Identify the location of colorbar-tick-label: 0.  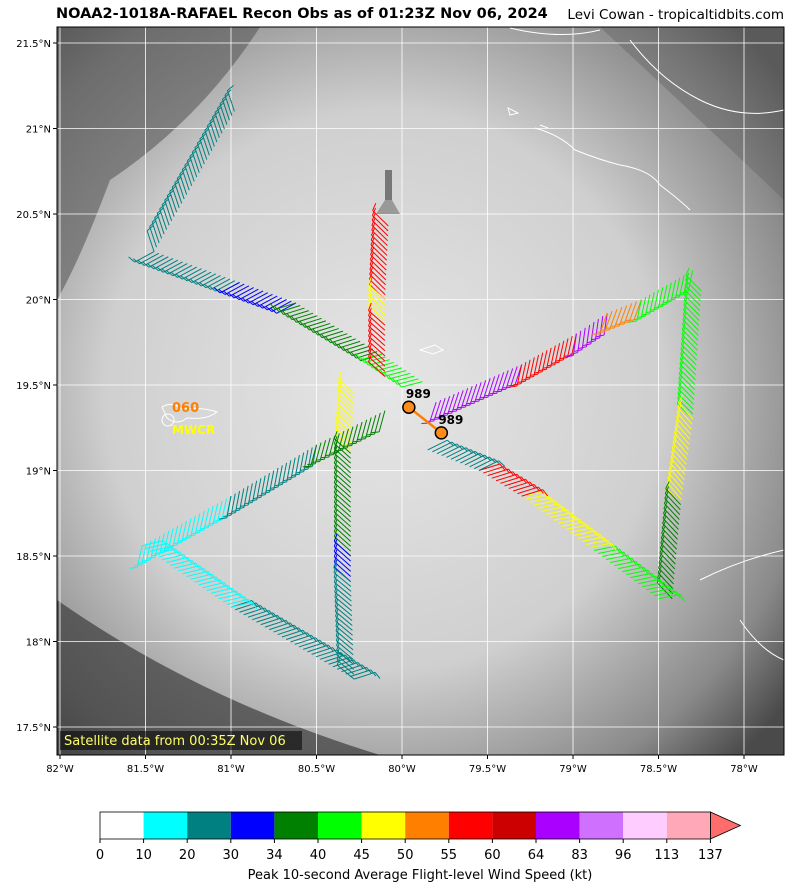
(100, 855).